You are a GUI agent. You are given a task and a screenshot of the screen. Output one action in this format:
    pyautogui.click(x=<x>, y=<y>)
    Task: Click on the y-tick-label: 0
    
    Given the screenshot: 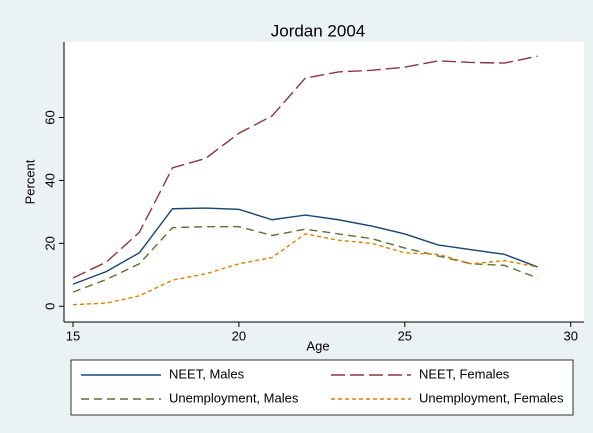 What is the action you would take?
    pyautogui.click(x=49, y=306)
    